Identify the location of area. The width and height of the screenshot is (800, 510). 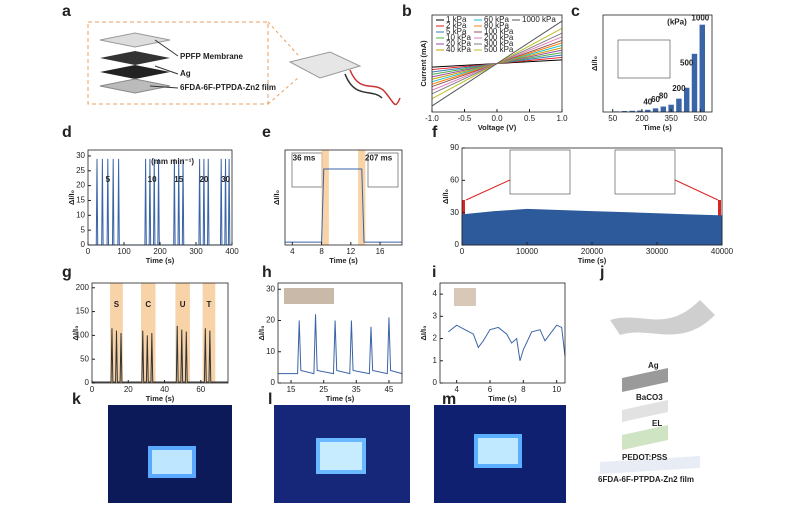
(592, 227).